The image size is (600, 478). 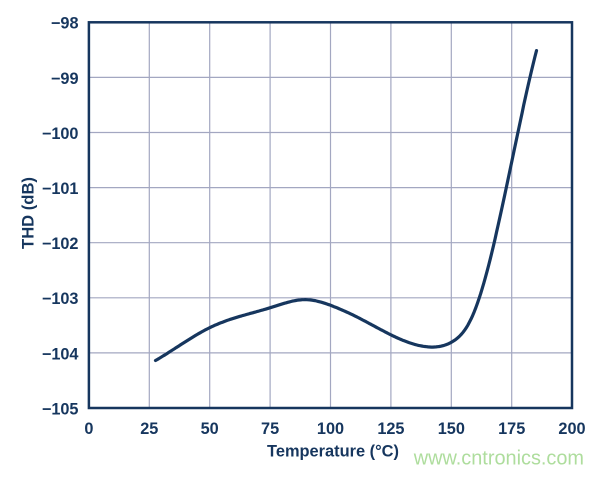 I want to click on svg-text: 75, so click(x=270, y=429).